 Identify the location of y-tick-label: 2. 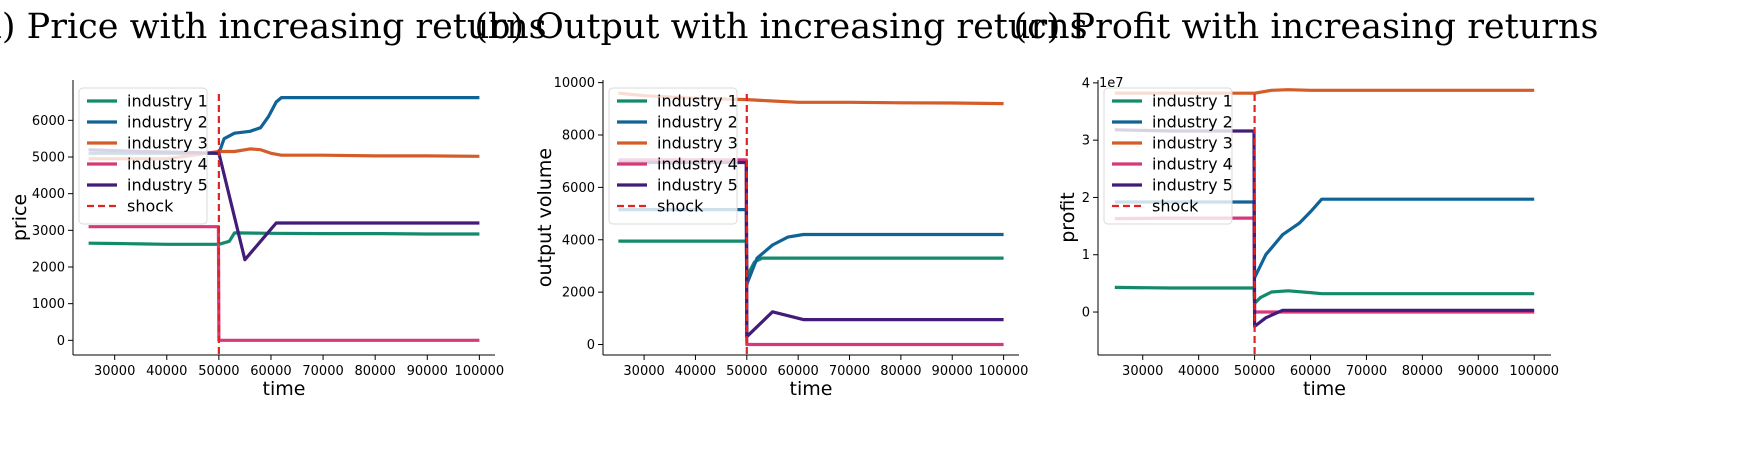
(1086, 198).